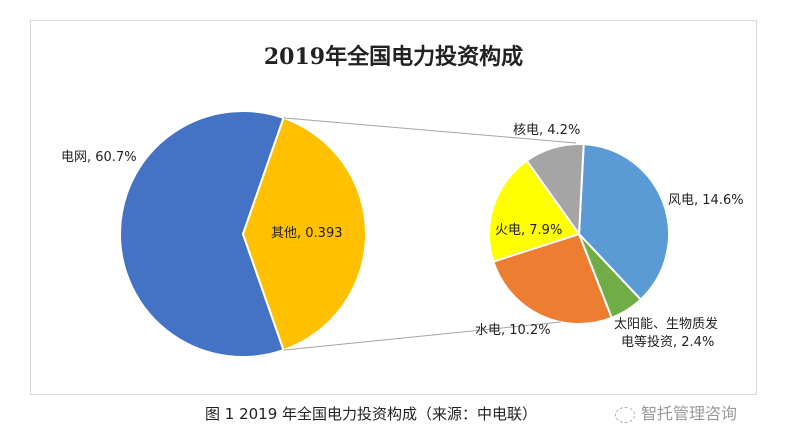 The image size is (800, 447). Describe the element at coordinates (528, 230) in the screenshot. I see `label-thermal: 火电, 7.9%` at that location.